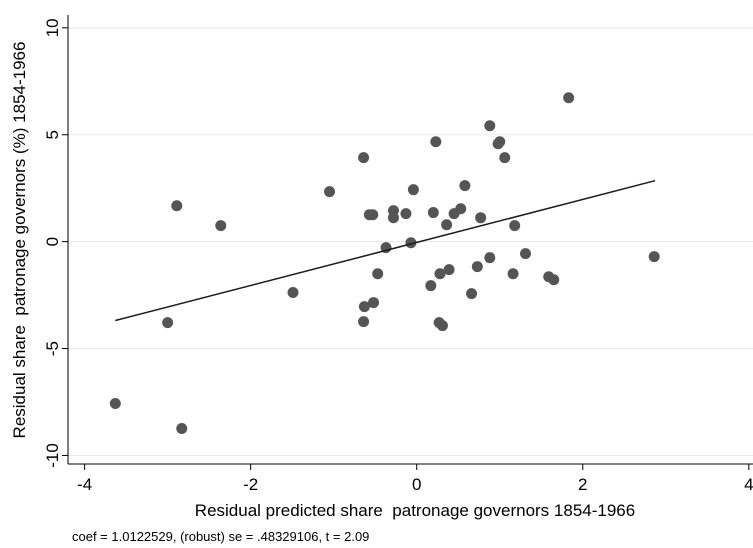 The height and width of the screenshot is (548, 753). Describe the element at coordinates (250, 484) in the screenshot. I see `x-tick-label: -2` at that location.